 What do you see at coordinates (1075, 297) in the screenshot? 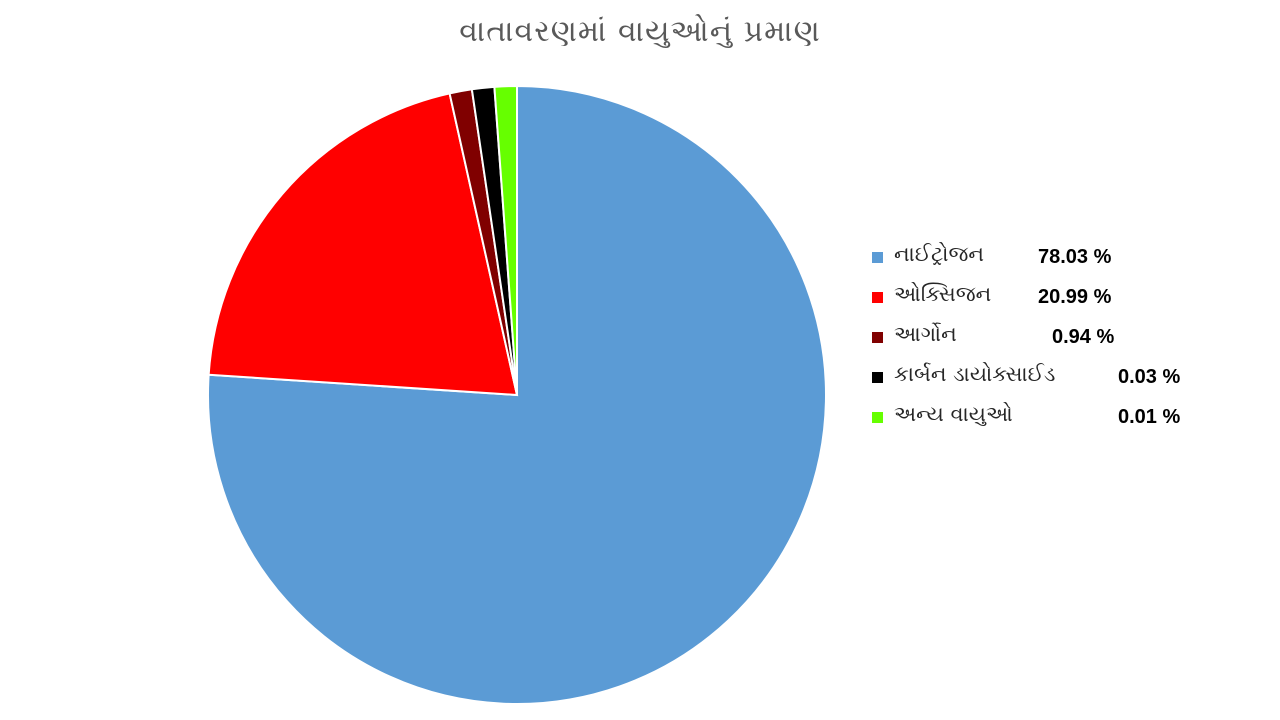
I see `legend-value: 20.99 %` at bounding box center [1075, 297].